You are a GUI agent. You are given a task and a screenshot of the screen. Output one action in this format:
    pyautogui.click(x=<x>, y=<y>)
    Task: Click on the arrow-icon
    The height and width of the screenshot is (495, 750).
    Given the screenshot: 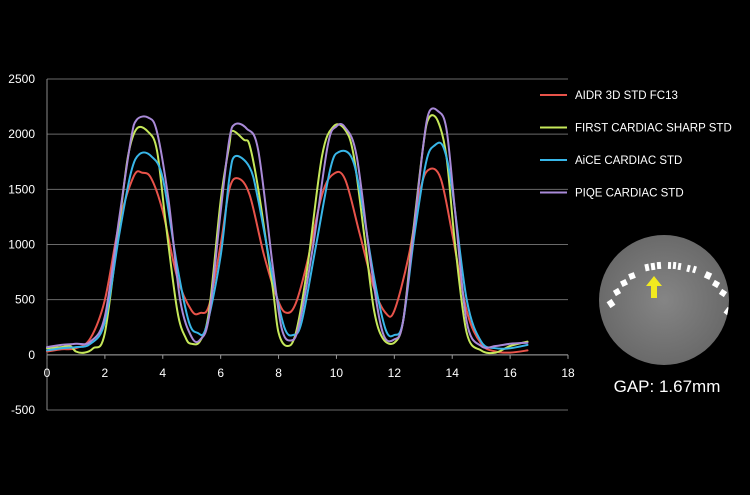 What is the action you would take?
    pyautogui.click(x=654, y=287)
    